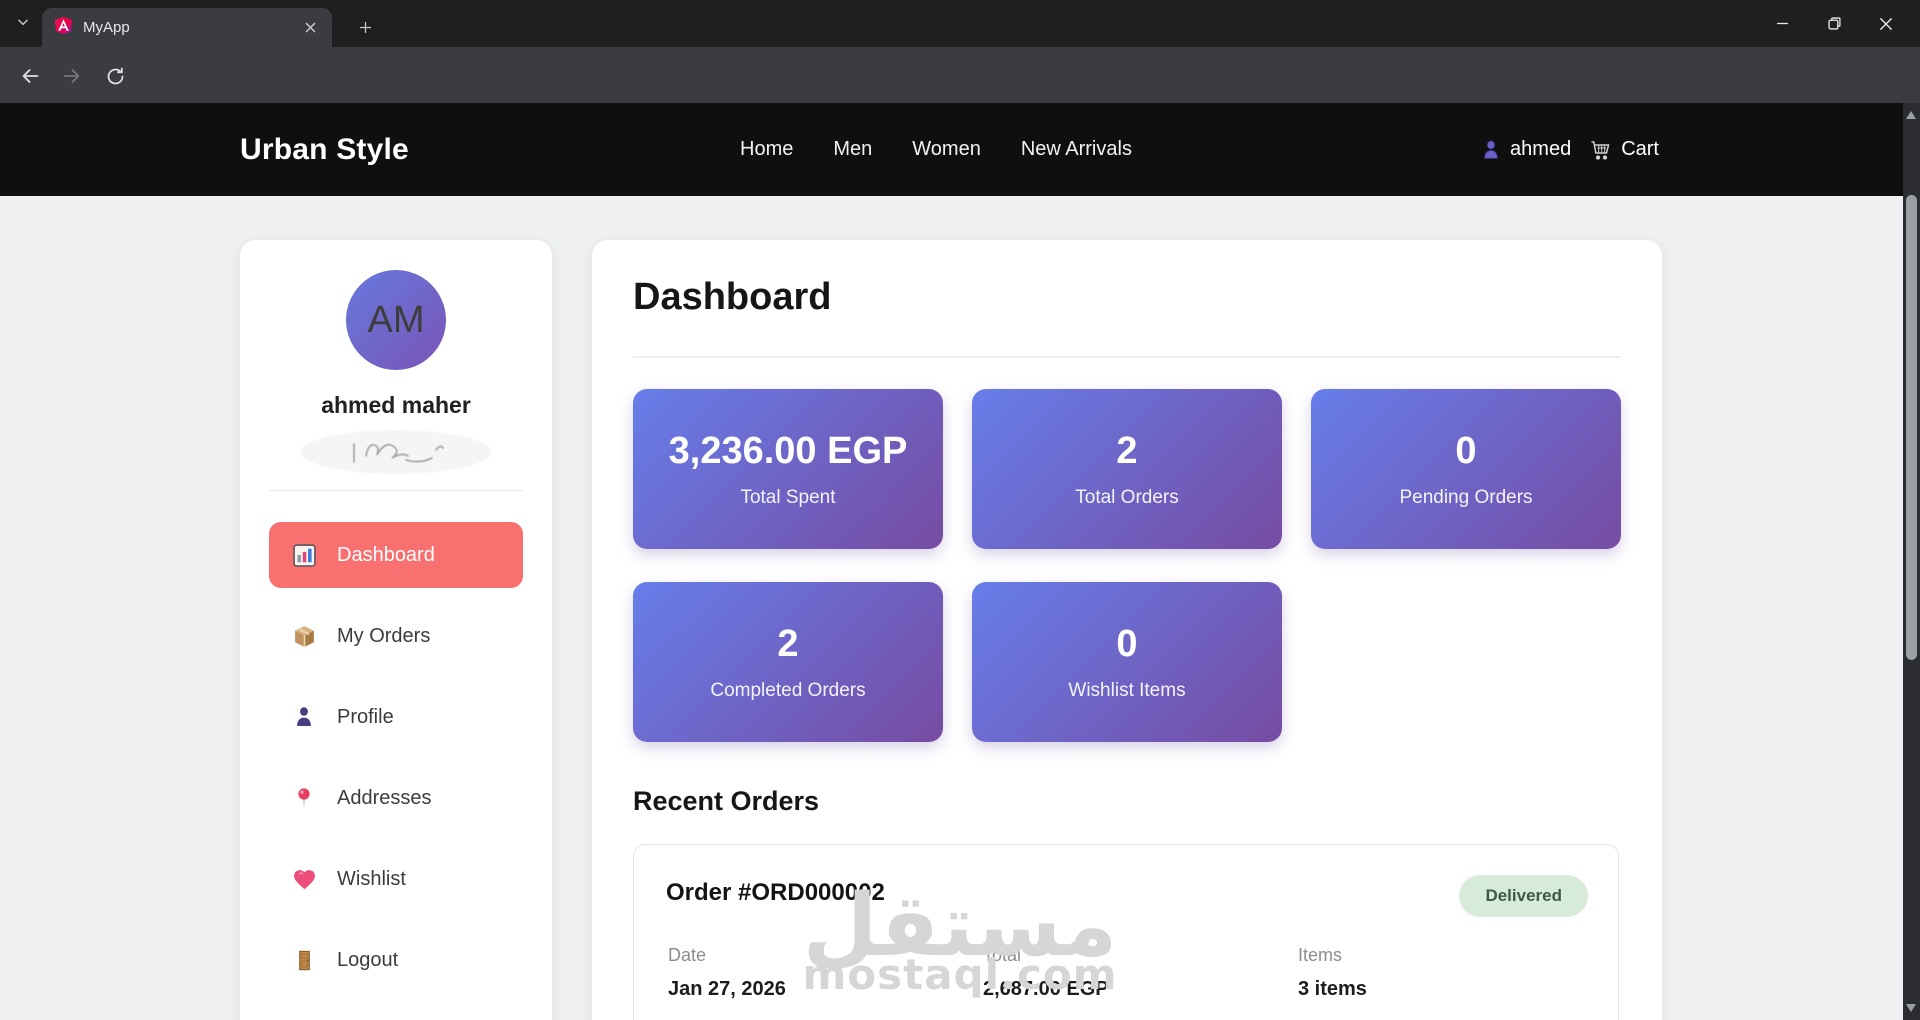 Image resolution: width=1920 pixels, height=1020 pixels. What do you see at coordinates (1127, 497) in the screenshot?
I see `stat-label: Total Orders` at bounding box center [1127, 497].